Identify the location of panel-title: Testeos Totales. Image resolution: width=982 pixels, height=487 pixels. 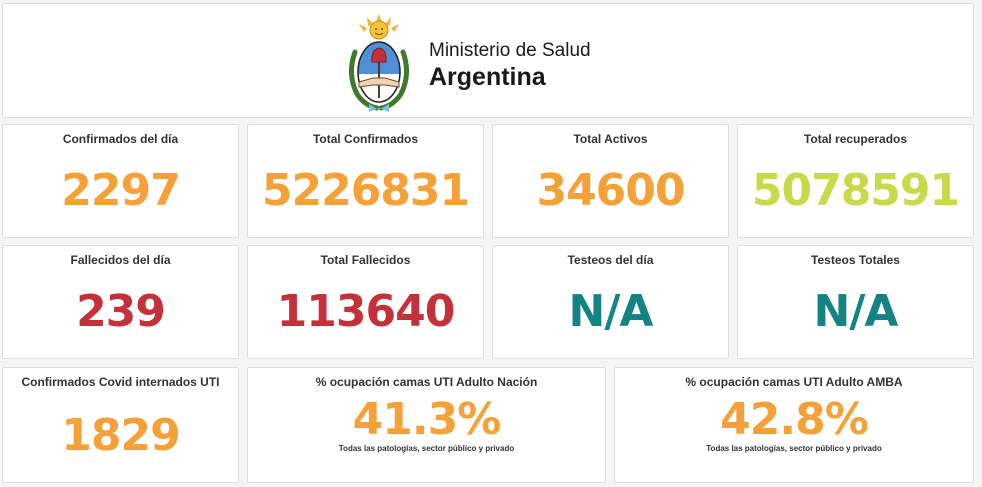
(855, 260).